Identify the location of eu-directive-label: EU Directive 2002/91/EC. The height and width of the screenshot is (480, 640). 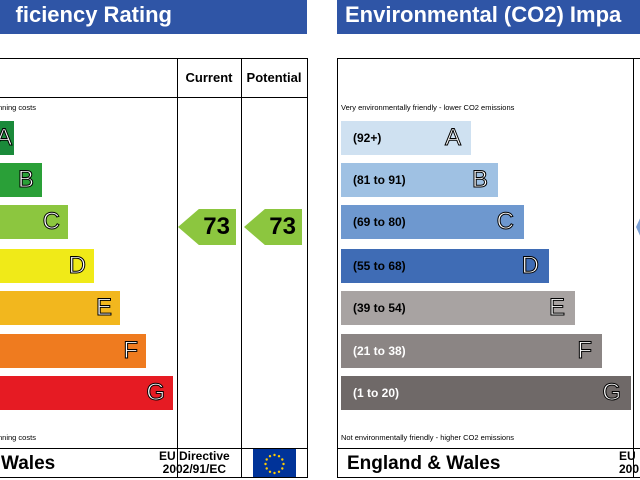
(194, 463).